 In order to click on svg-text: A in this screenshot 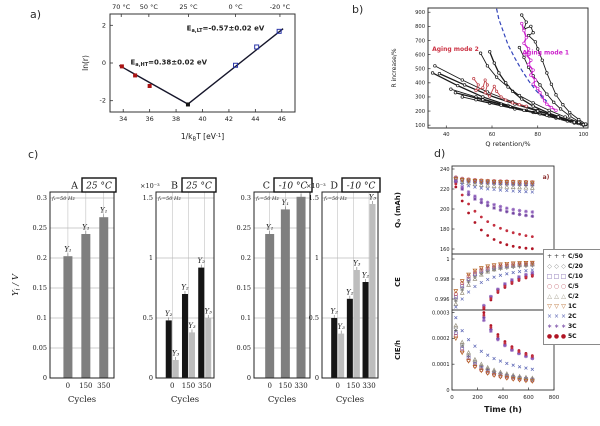, I will do `click(74, 186)`.